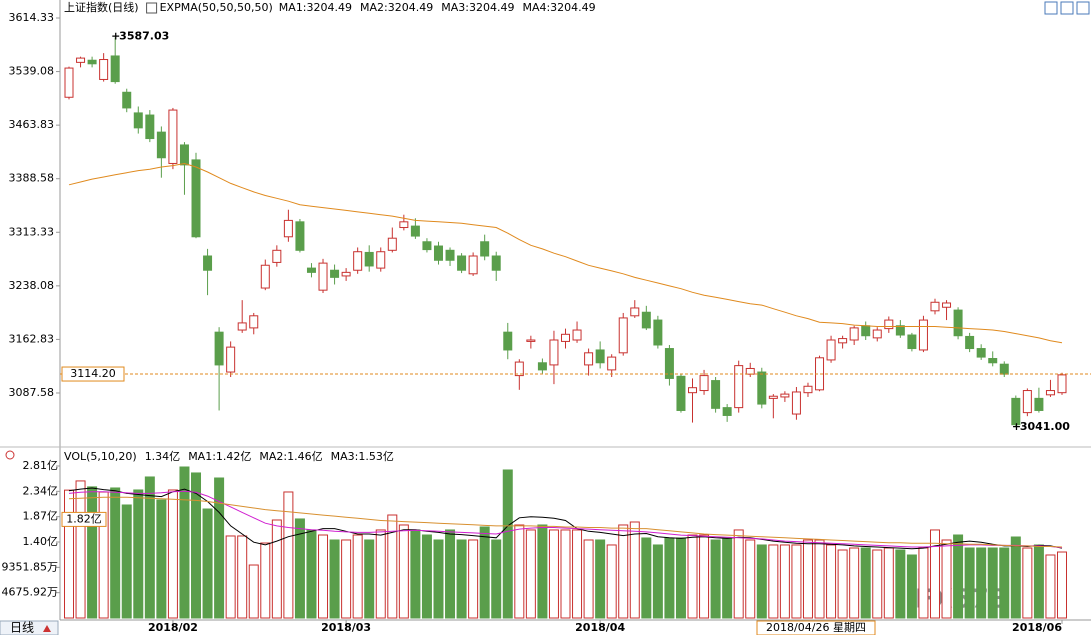  Describe the element at coordinates (93, 373) in the screenshot. I see `crosshair-label: 3114.20` at that location.